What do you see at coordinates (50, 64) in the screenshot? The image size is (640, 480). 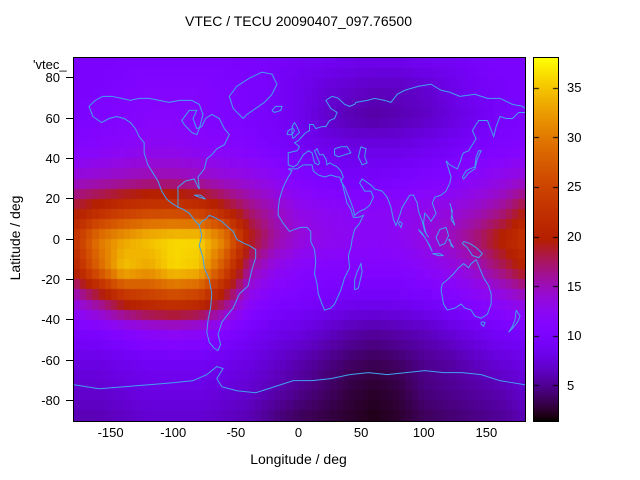 I see `key-series-label: 'vtec_` at bounding box center [50, 64].